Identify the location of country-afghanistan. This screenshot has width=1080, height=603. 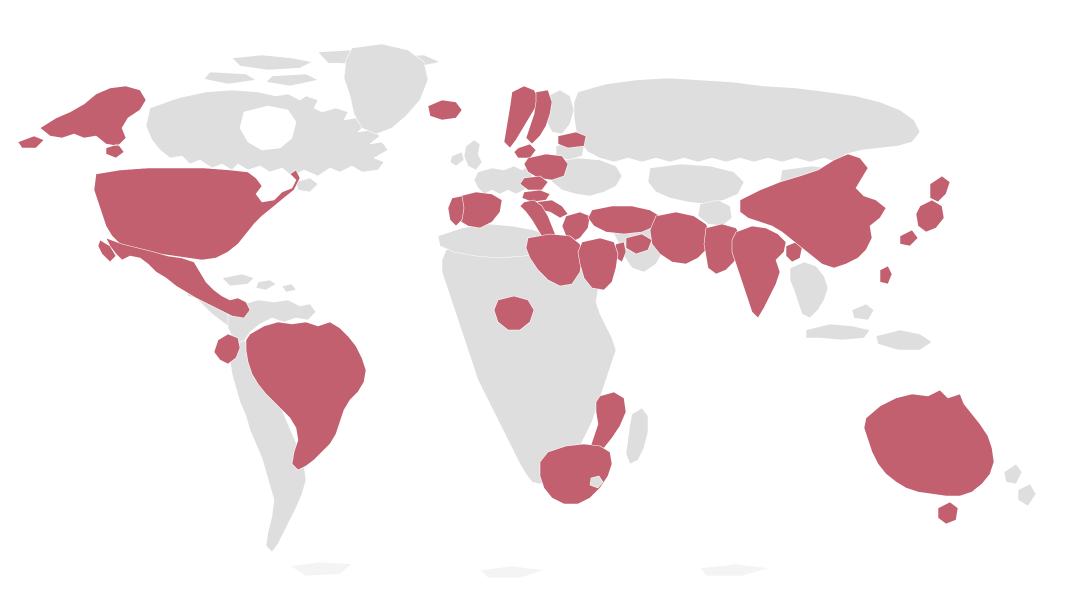
(715, 213).